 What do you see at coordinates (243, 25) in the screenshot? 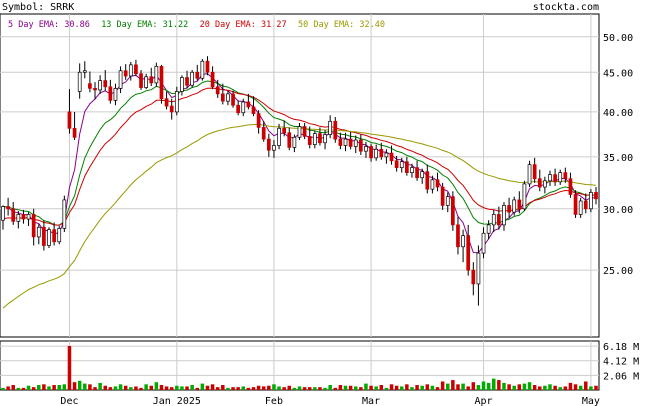
I see `ema-legend-item: 20 Day EMA: 31.27` at bounding box center [243, 25].